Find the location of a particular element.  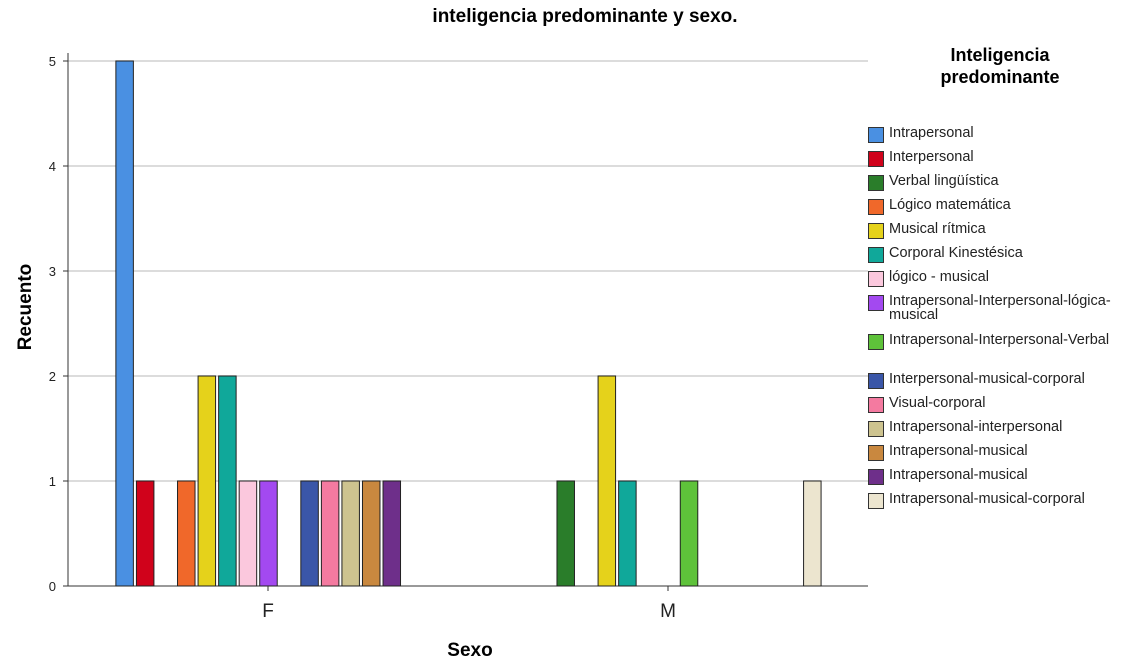

legend-item: Intrapersonal-interpersonal is located at coordinates (998, 428).